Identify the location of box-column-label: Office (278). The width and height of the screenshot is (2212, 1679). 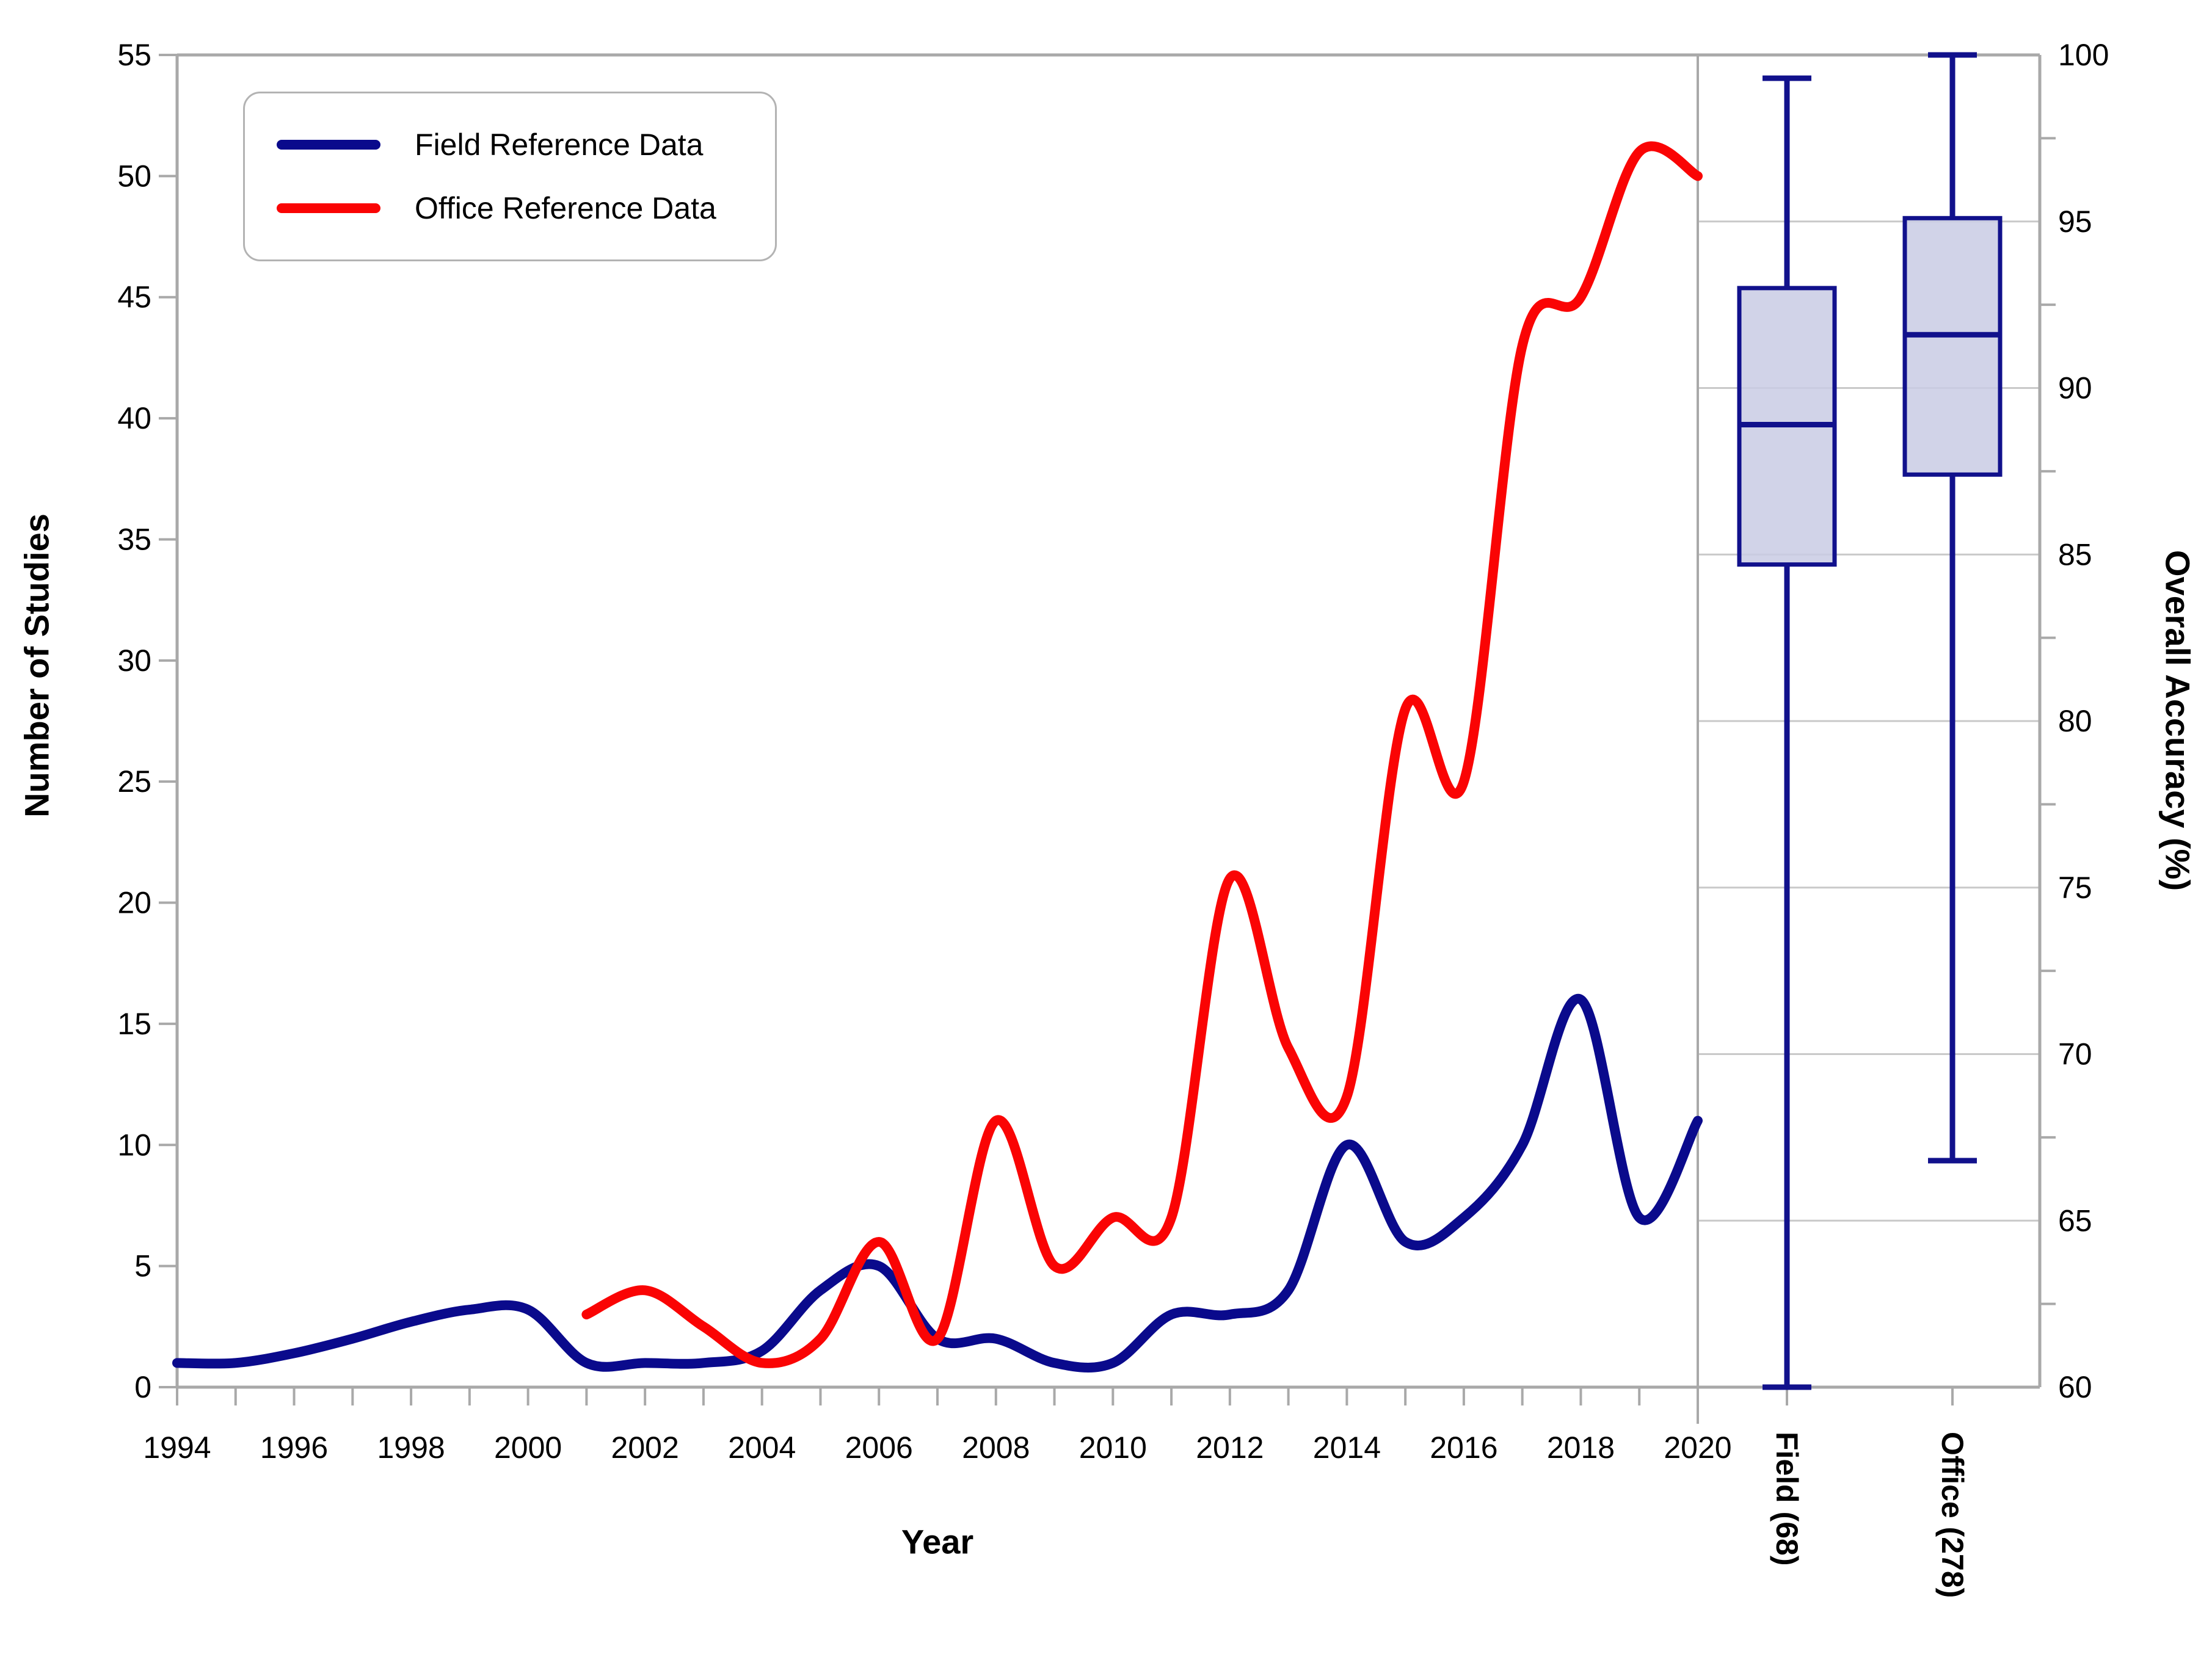
(1952, 1515).